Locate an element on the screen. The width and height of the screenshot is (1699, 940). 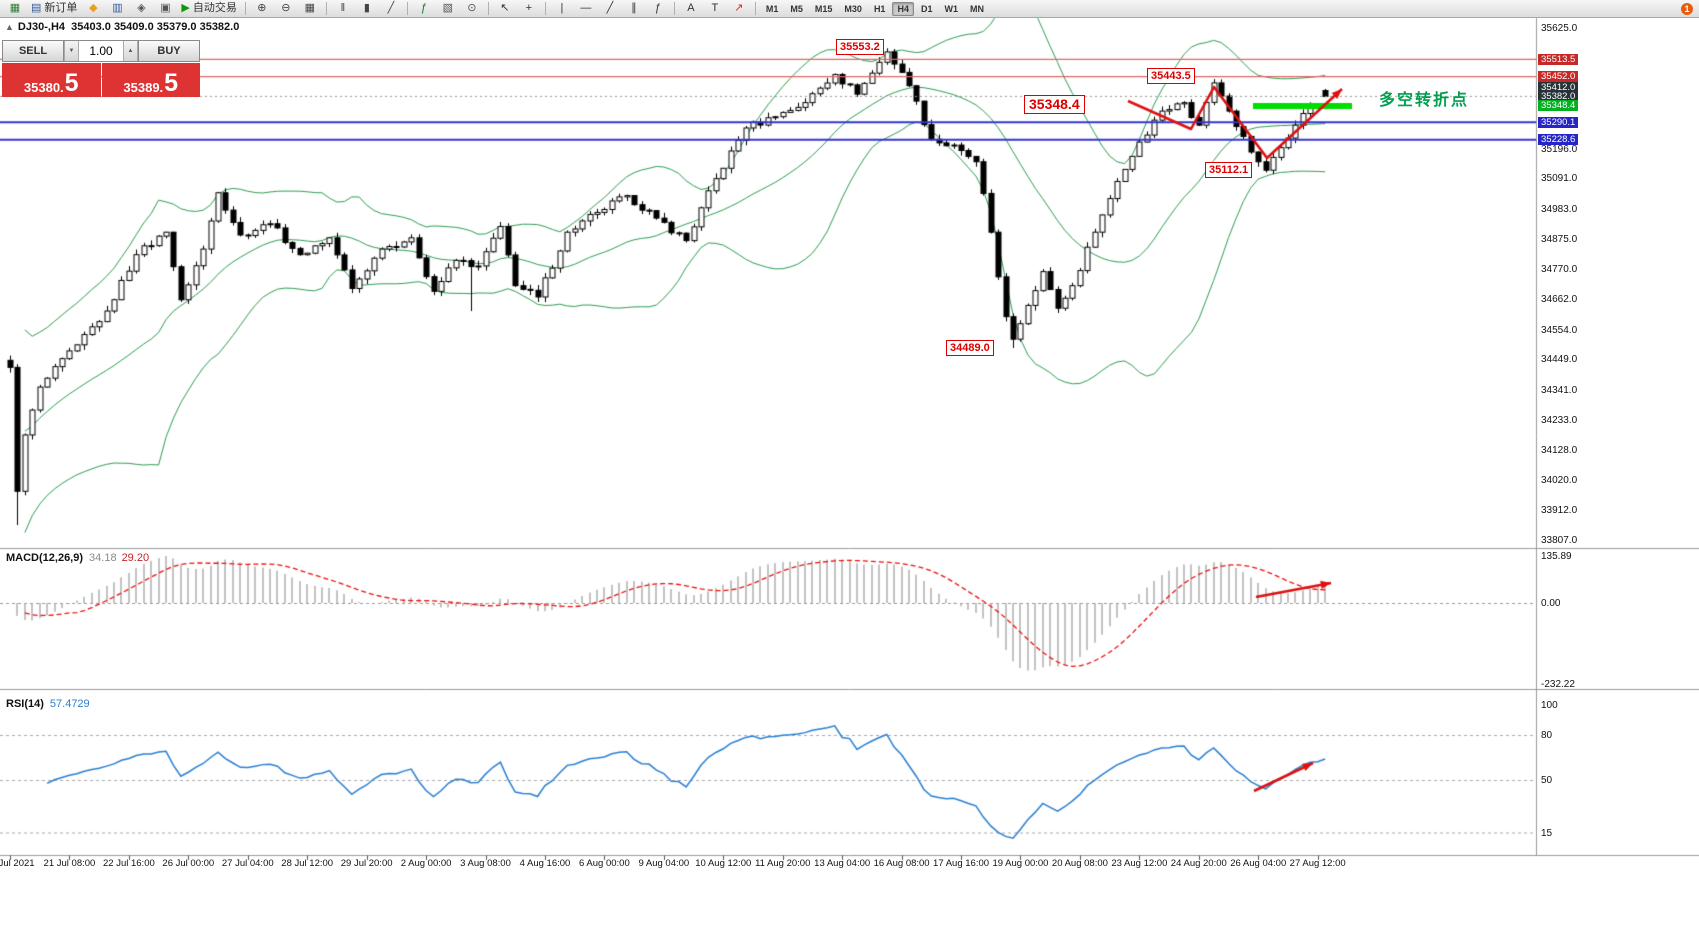
price-axis-tick: 34341.0 is located at coordinates (1559, 390).